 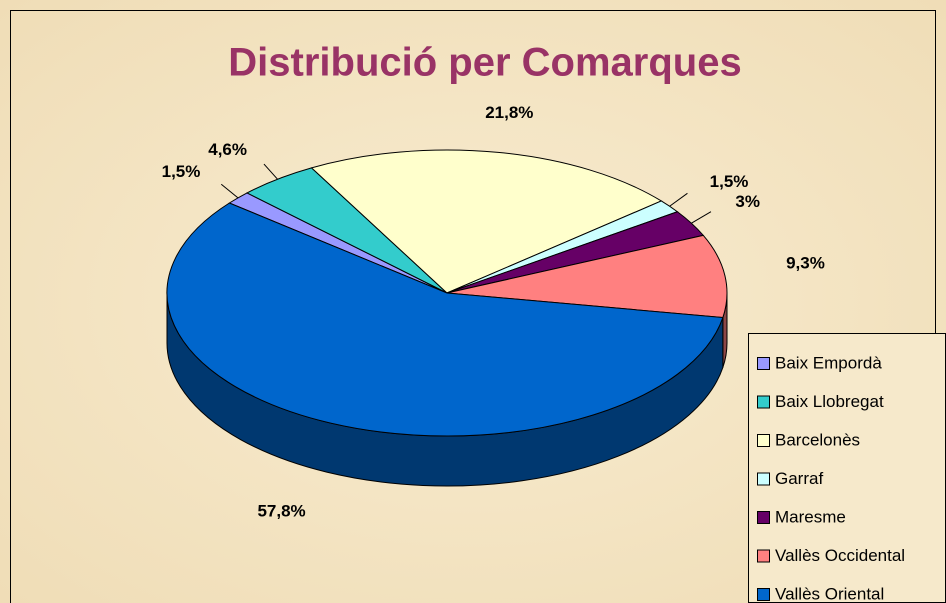 I want to click on legend-label: Maresme, so click(x=810, y=516).